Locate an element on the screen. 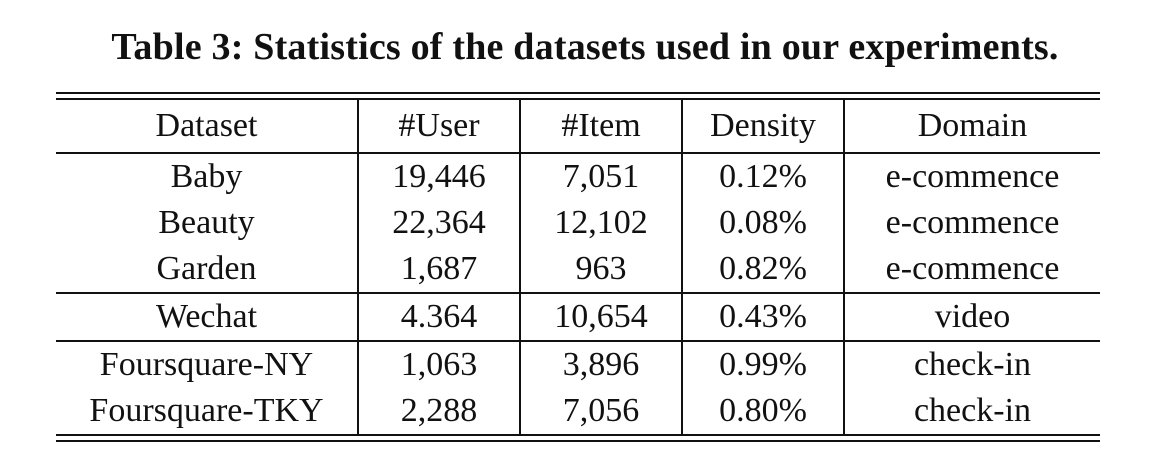 The image size is (1170, 460). cell-item: 7,056 is located at coordinates (600, 411).